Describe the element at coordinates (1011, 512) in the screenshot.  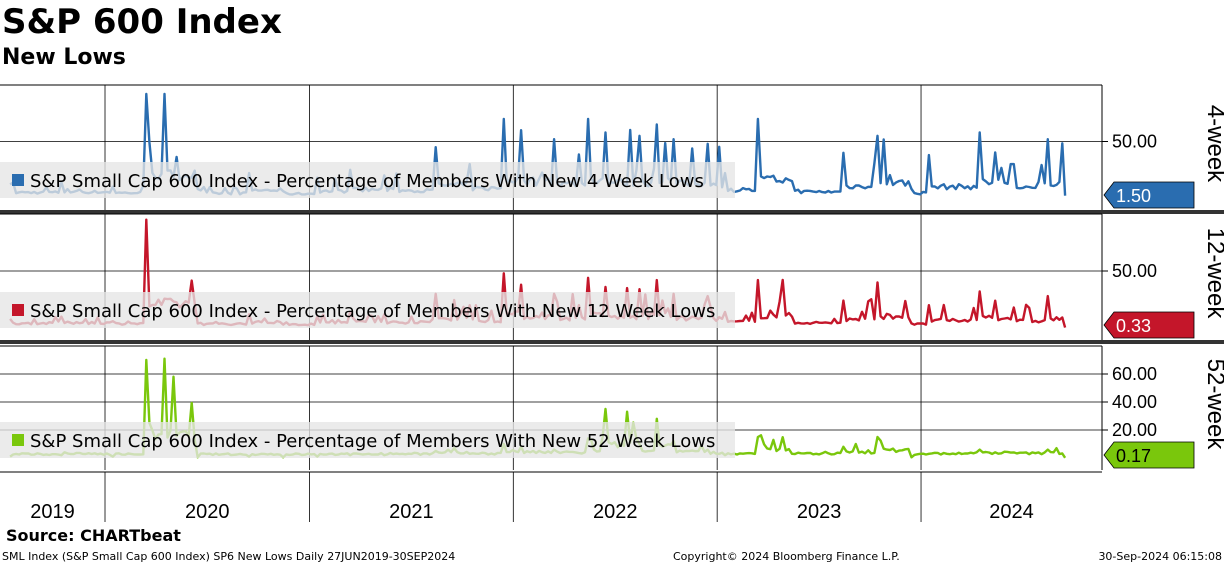
I see `x-tick-label: 2024` at that location.